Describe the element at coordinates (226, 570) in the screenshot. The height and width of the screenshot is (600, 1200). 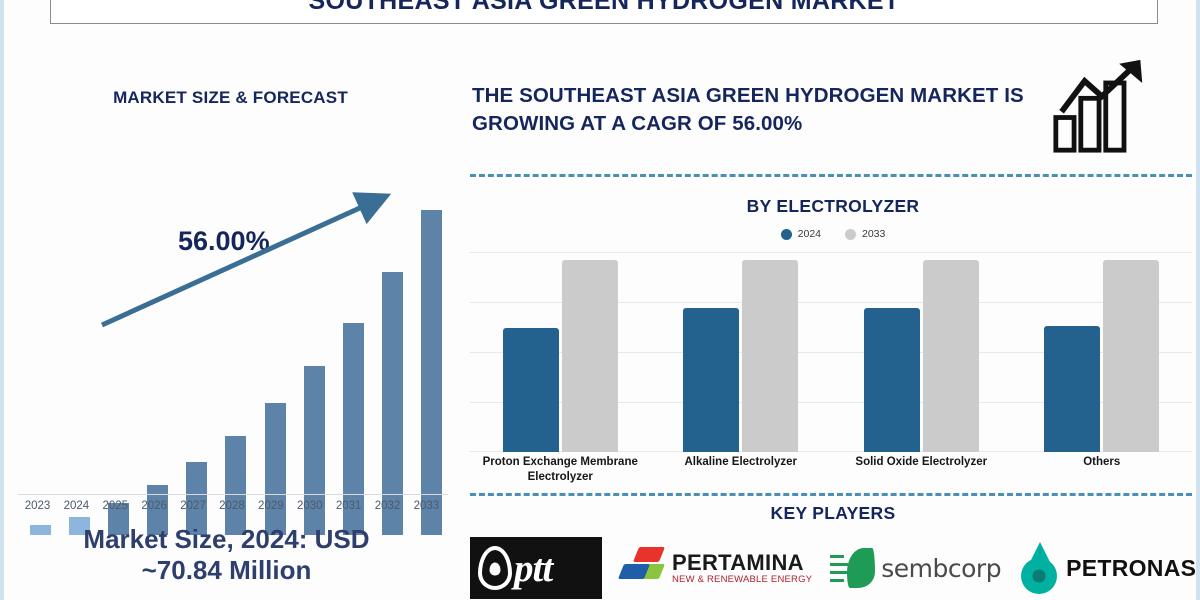
I see `market-size-line-2: ~70.84 Million` at that location.